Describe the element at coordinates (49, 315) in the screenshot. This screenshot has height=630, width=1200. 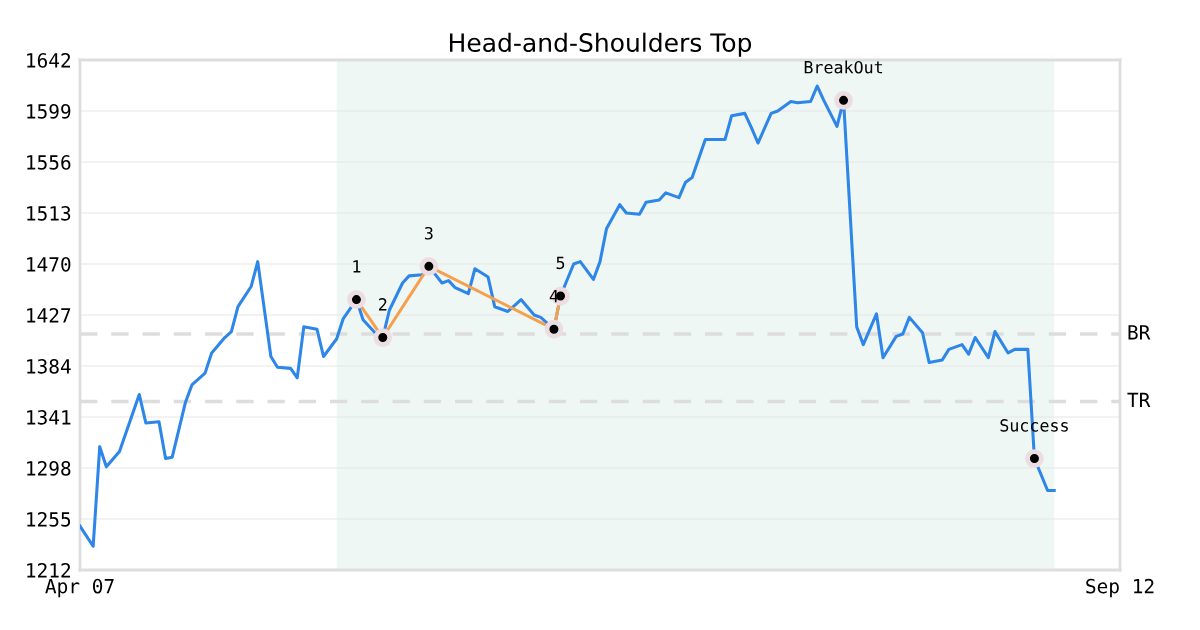
I see `y-tick-label: 1427` at that location.